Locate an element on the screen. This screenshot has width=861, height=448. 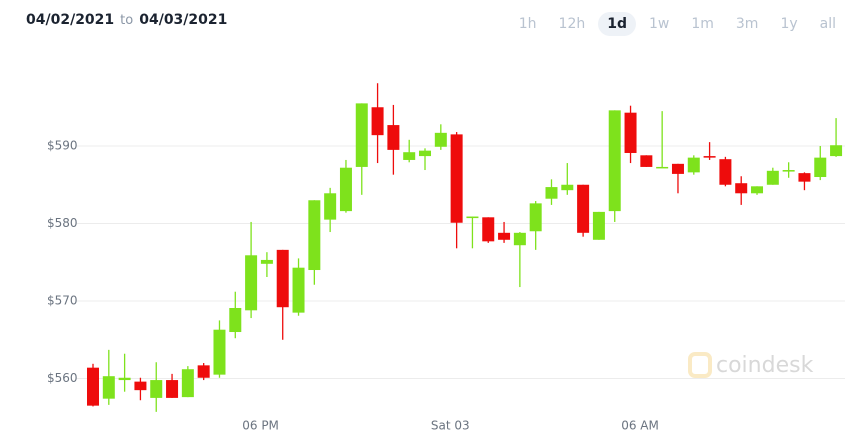
to-word: to is located at coordinates (127, 20).